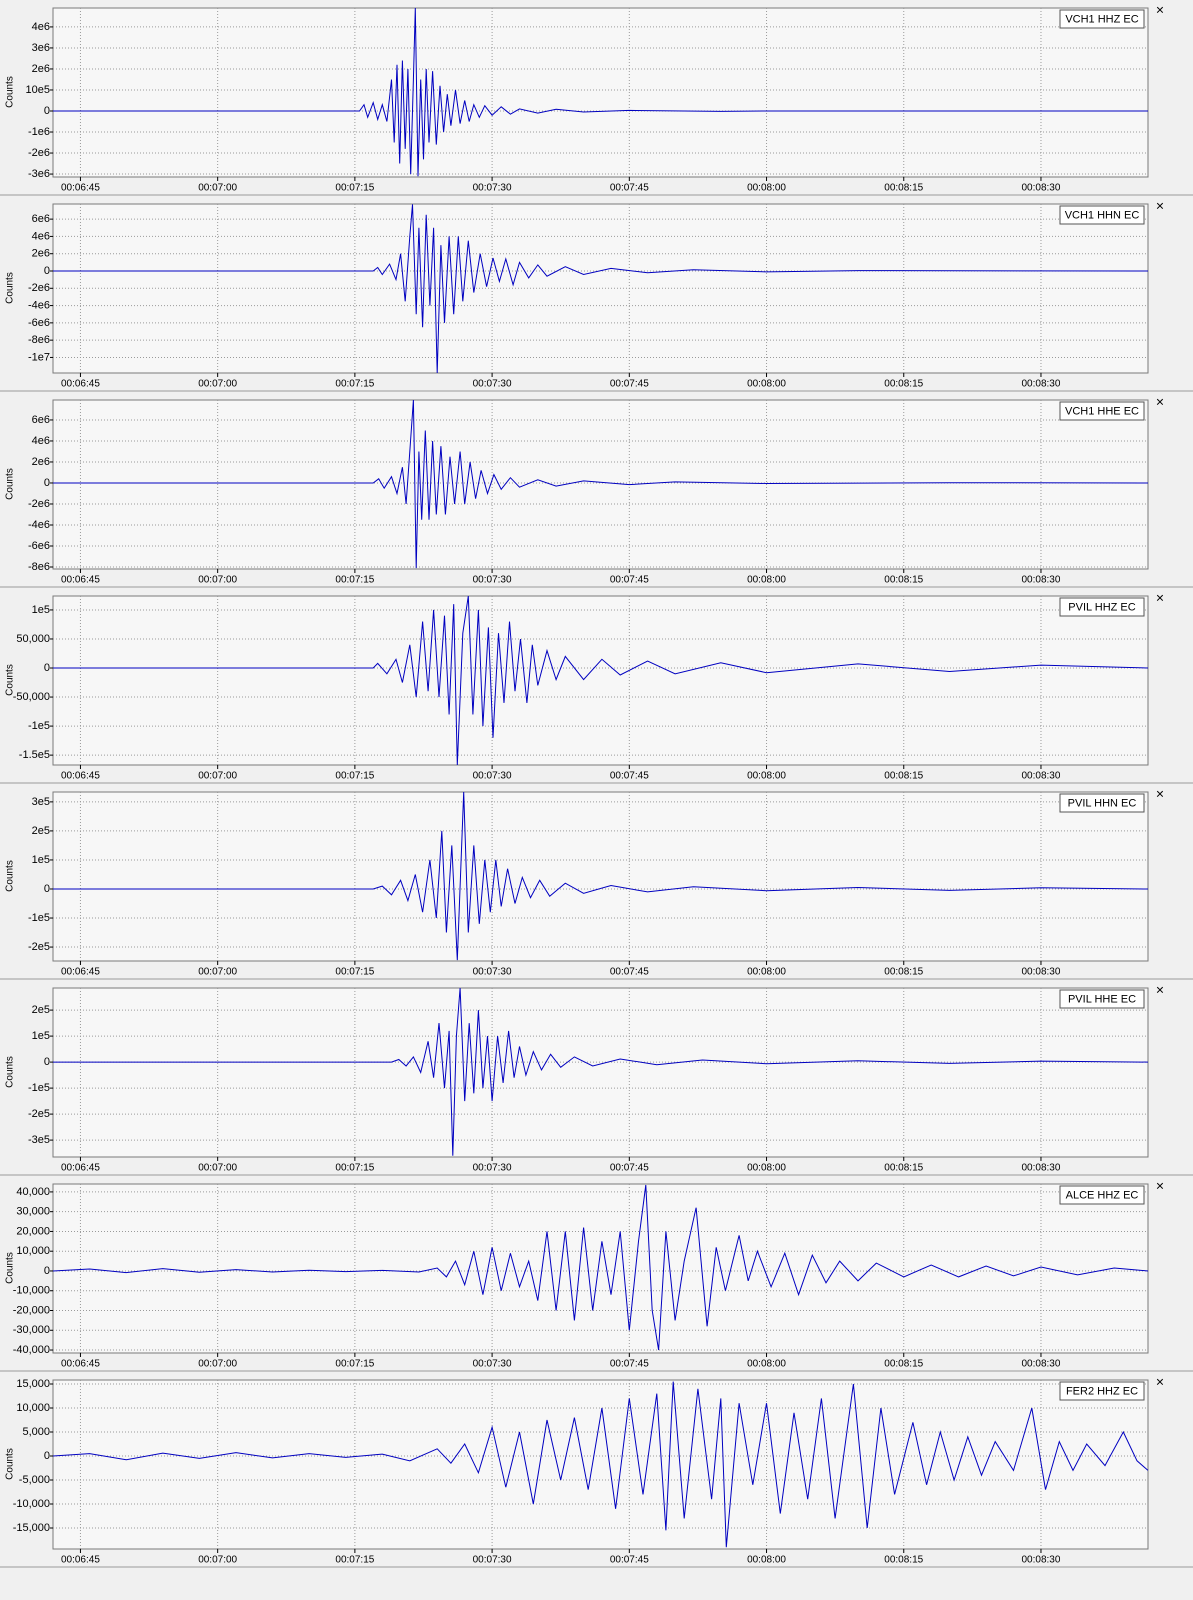  Describe the element at coordinates (1102, 1391) in the screenshot. I see `legend-label: FER2 HHZ EC` at that location.